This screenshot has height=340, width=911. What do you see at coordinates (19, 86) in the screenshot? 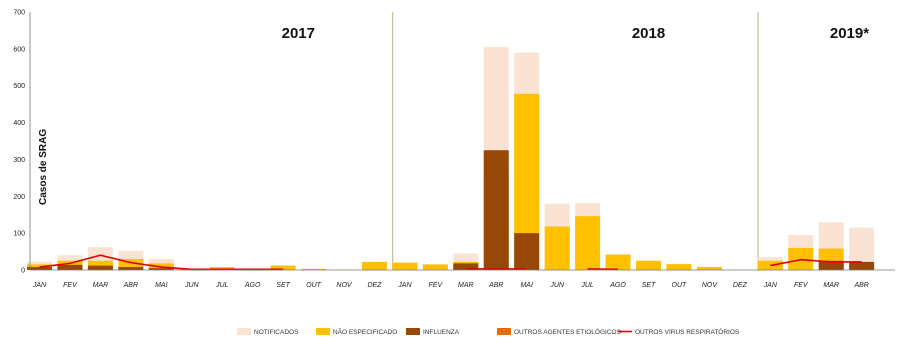
I see `y-tick-label: 500` at bounding box center [19, 86].